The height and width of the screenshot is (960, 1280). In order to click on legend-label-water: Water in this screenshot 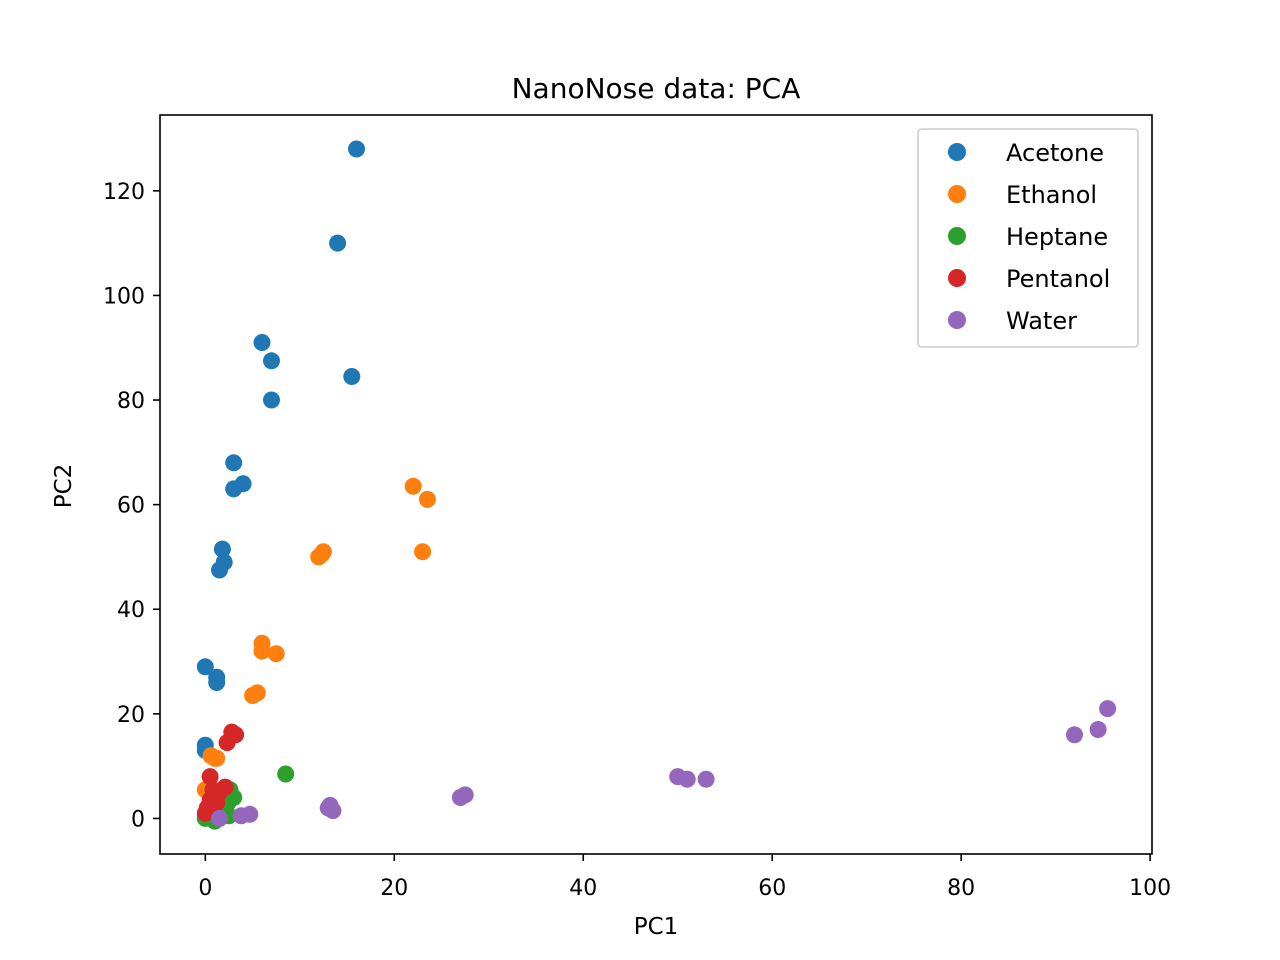, I will do `click(1041, 321)`.